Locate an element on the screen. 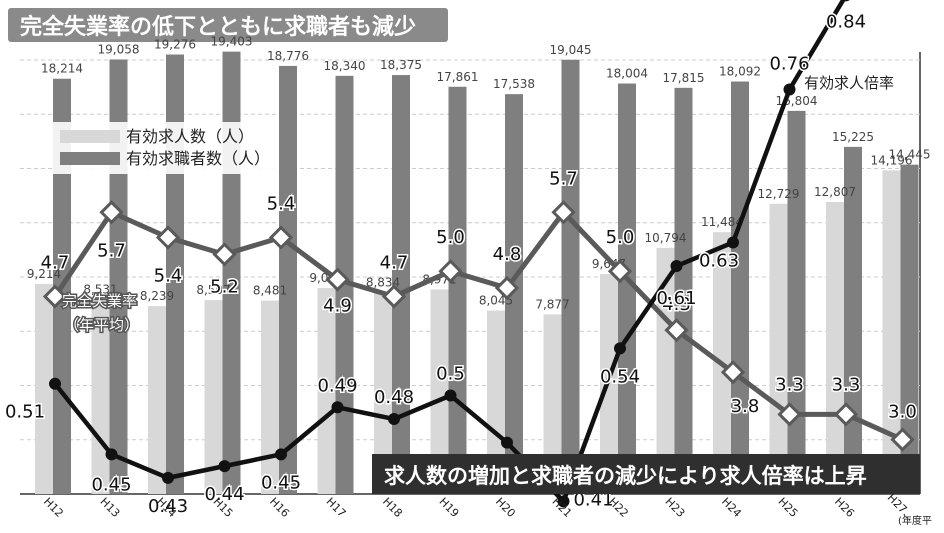  x-tick-label: H25 is located at coordinates (788, 507).